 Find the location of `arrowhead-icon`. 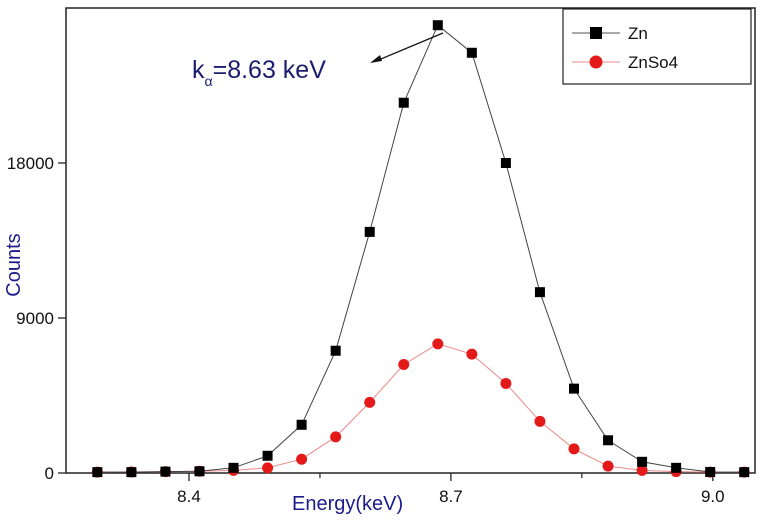

arrowhead-icon is located at coordinates (376, 59).